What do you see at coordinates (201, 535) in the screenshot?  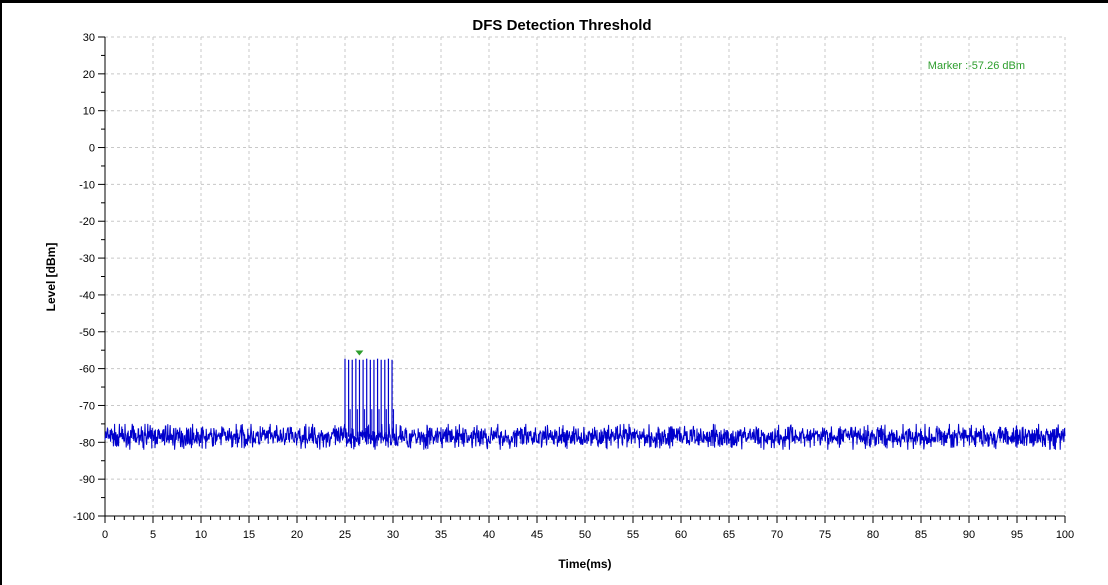 I see `x-tick-label: 10` at bounding box center [201, 535].